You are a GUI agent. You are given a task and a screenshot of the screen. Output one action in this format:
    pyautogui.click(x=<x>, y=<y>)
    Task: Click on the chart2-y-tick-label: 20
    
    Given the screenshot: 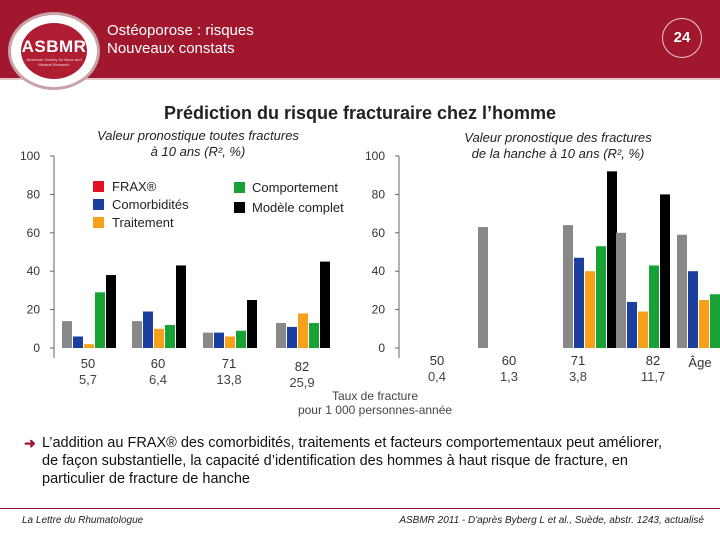 What is the action you would take?
    pyautogui.click(x=379, y=310)
    